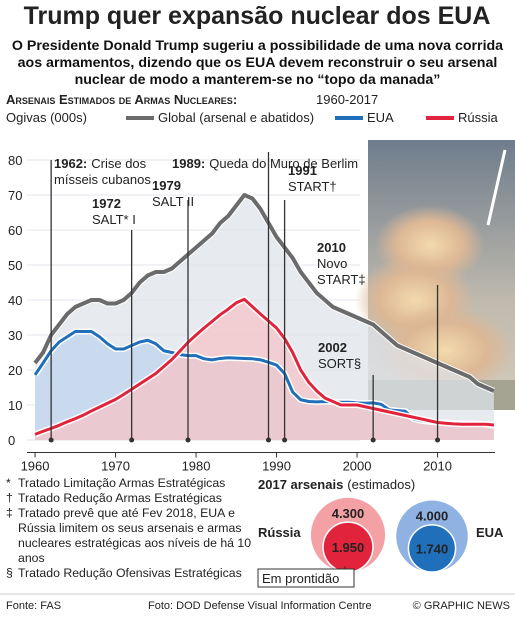 This screenshot has width=515, height=618. I want to click on y-tick-label: 20, so click(15, 370).